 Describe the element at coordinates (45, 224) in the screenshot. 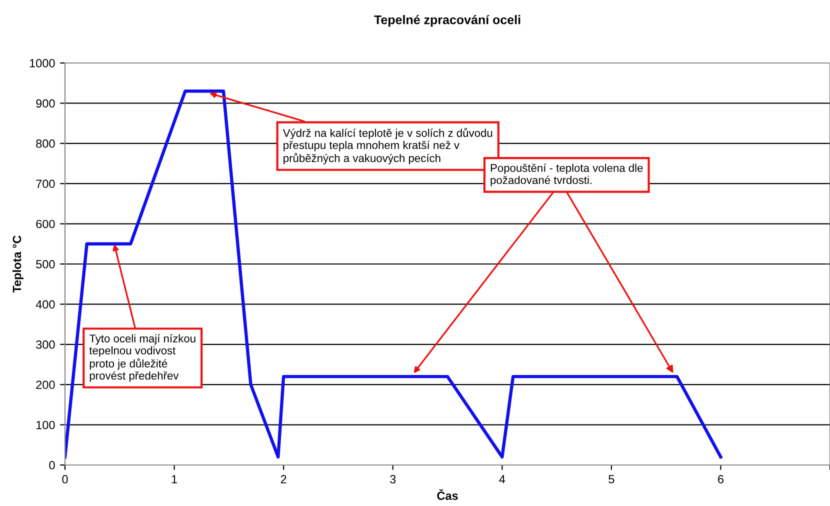

I see `y-tick-label: 600` at that location.